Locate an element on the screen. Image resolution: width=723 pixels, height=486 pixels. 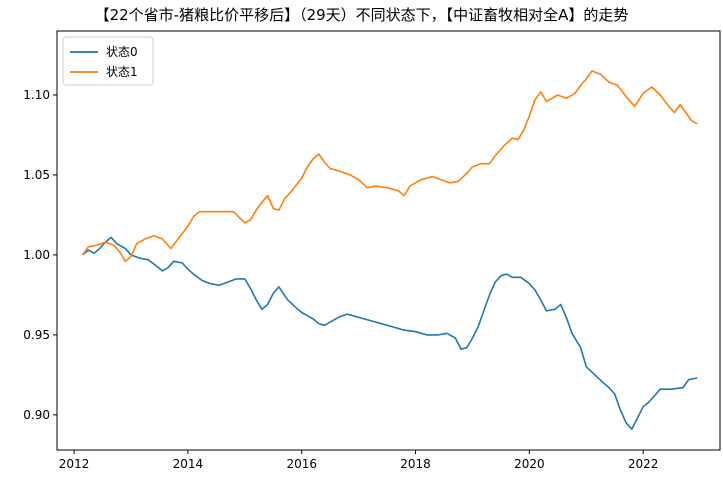
x-tick-label-4: 2020 is located at coordinates (529, 464).